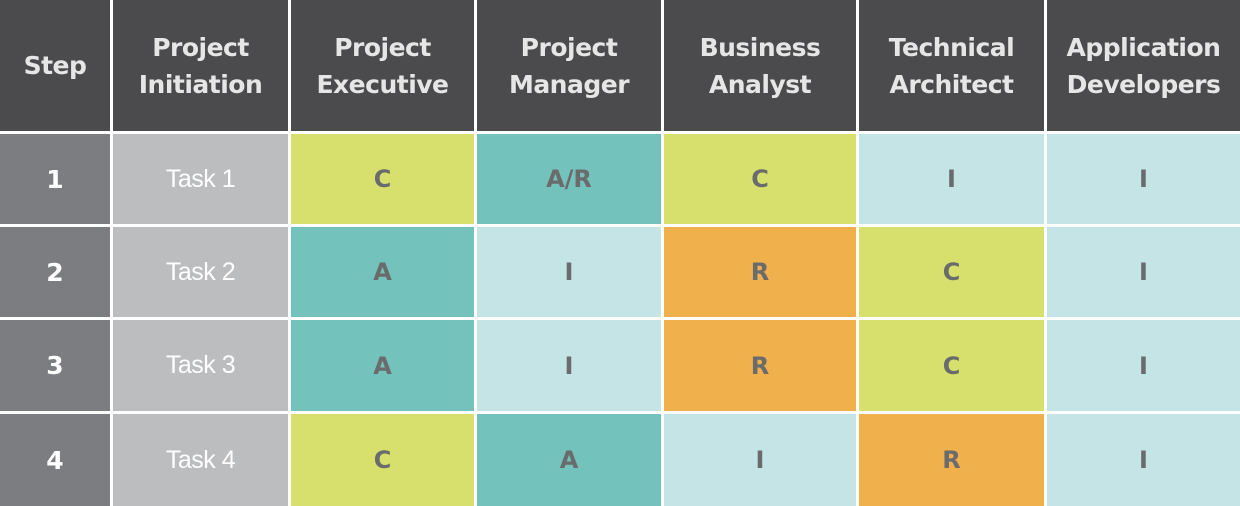 The image size is (1240, 506). I want to click on column-header-label: Project Initiation, so click(200, 65).